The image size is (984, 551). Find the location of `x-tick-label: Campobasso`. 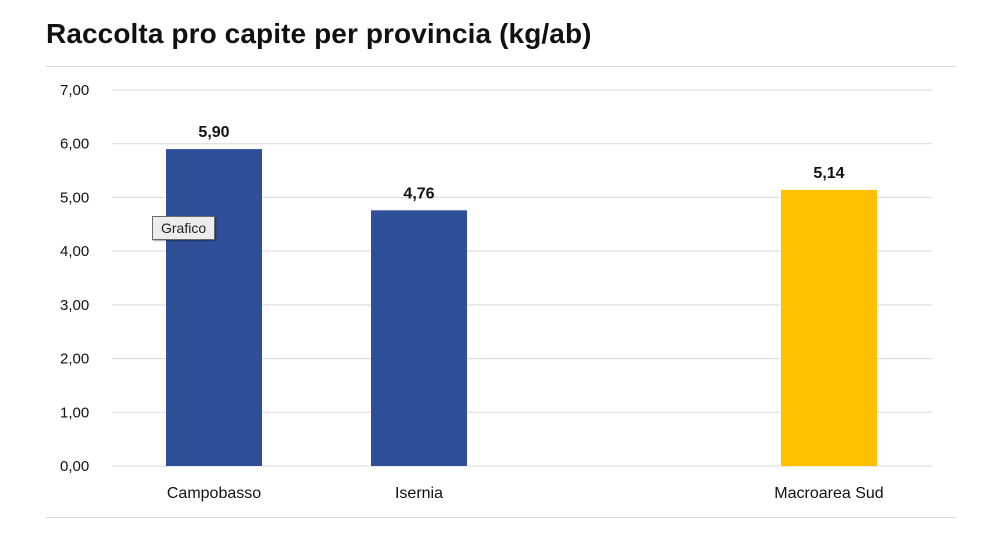

x-tick-label: Campobasso is located at coordinates (214, 493).